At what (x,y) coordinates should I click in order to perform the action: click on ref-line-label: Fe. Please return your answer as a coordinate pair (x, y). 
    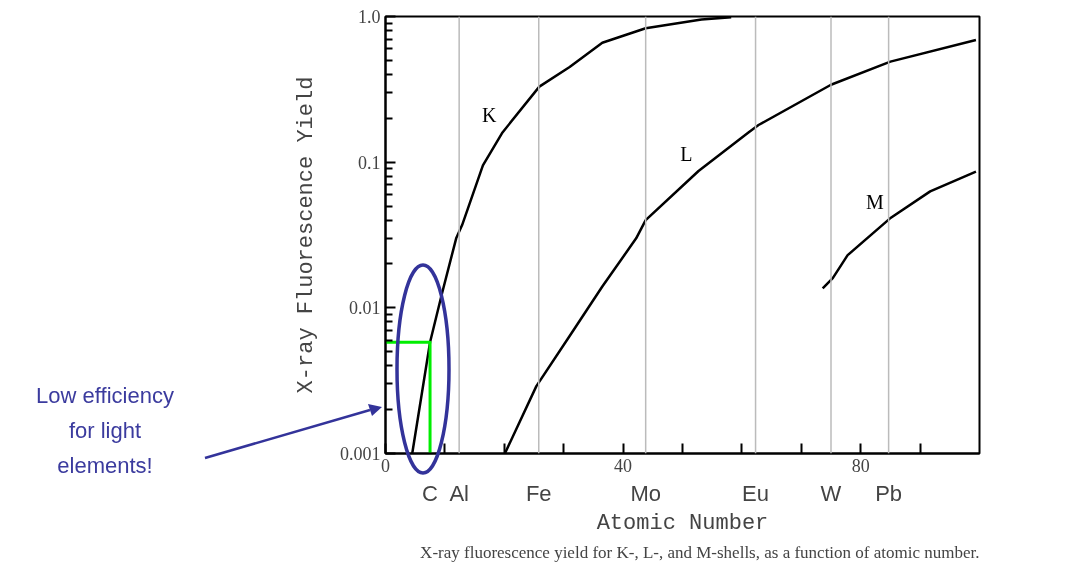
    Looking at the image, I should click on (538, 493).